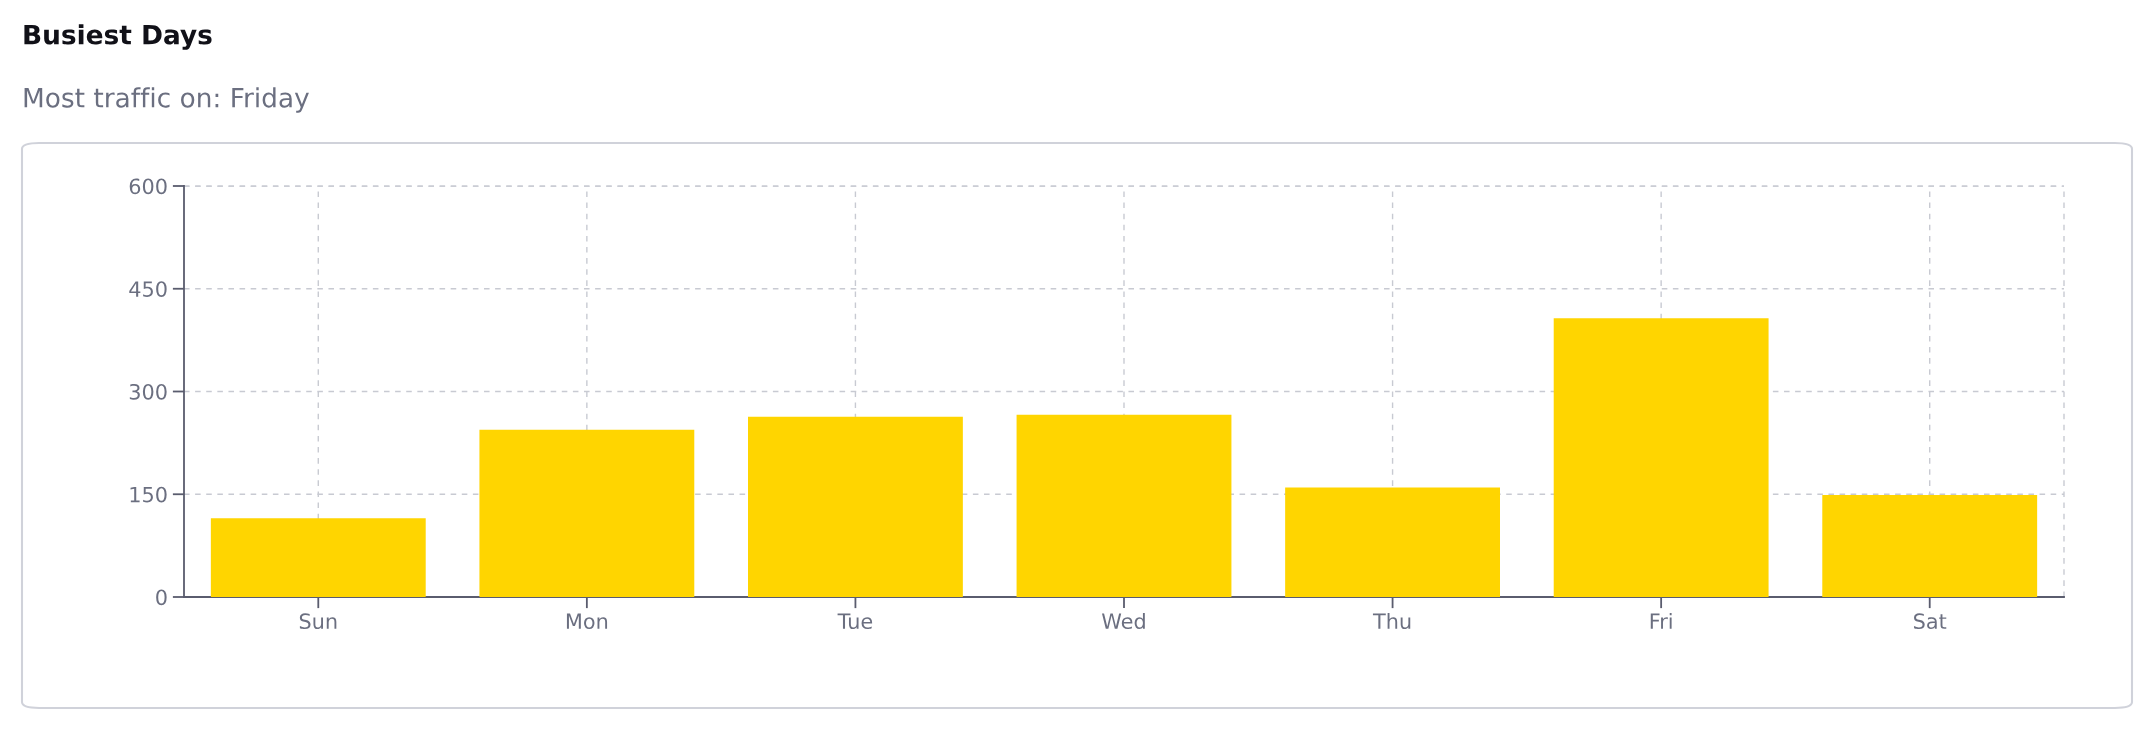  I want to click on chart-subtitle: Most traffic on: Friday, so click(166, 100).